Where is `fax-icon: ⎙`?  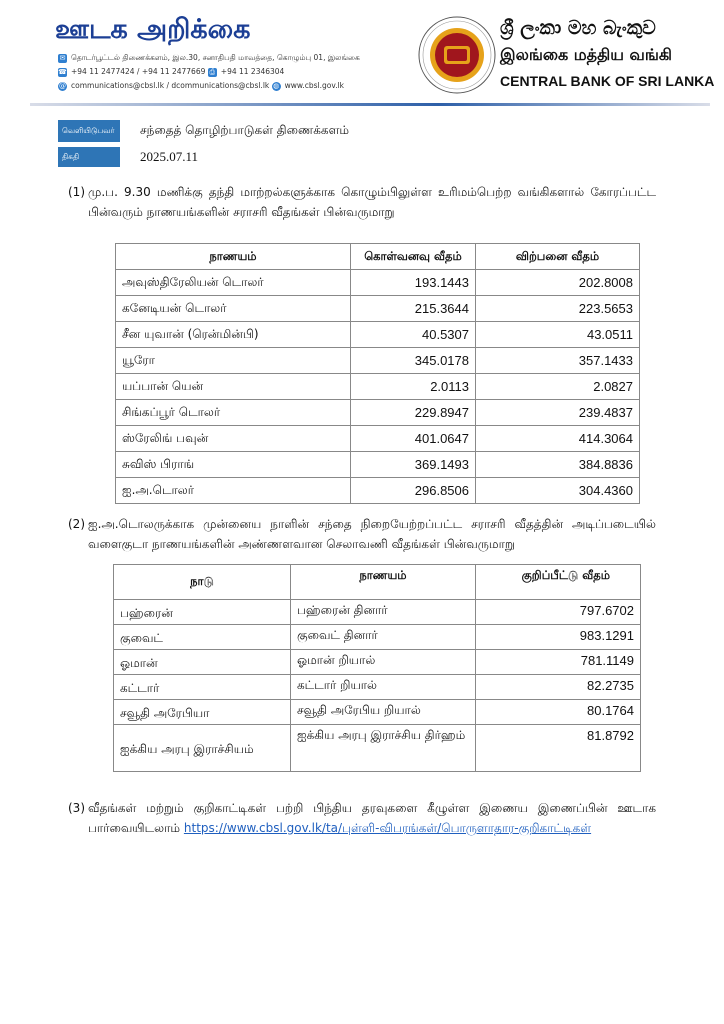 fax-icon: ⎙ is located at coordinates (212, 72).